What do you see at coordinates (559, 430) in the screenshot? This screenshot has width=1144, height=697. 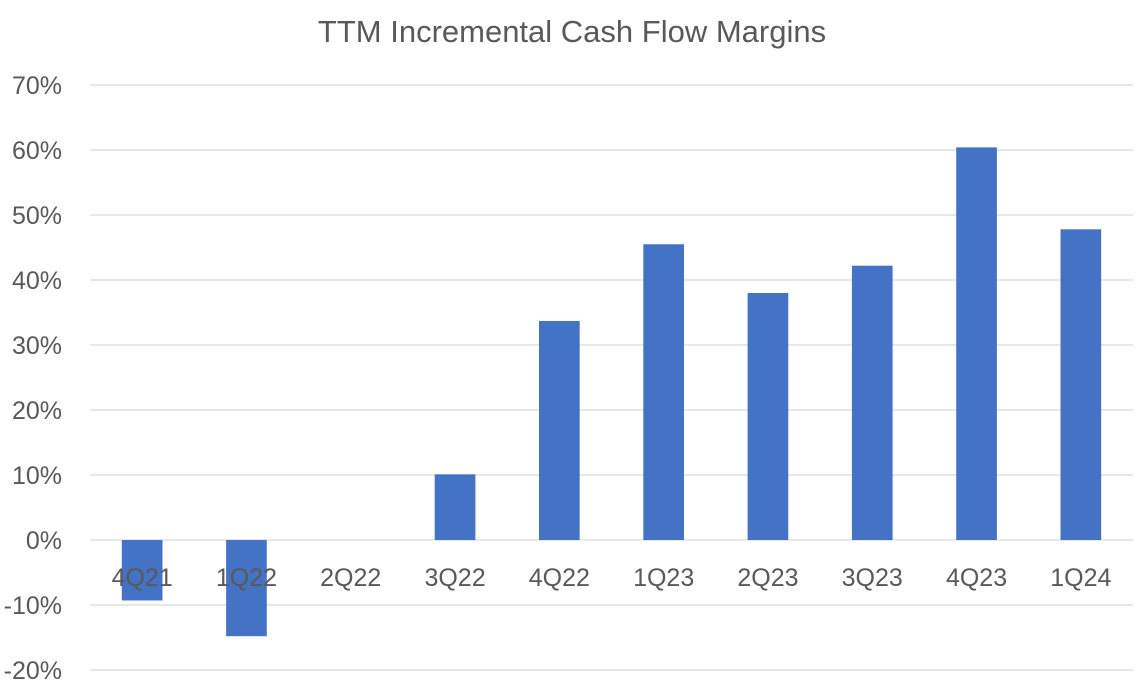 I see `bar-4Q22` at bounding box center [559, 430].